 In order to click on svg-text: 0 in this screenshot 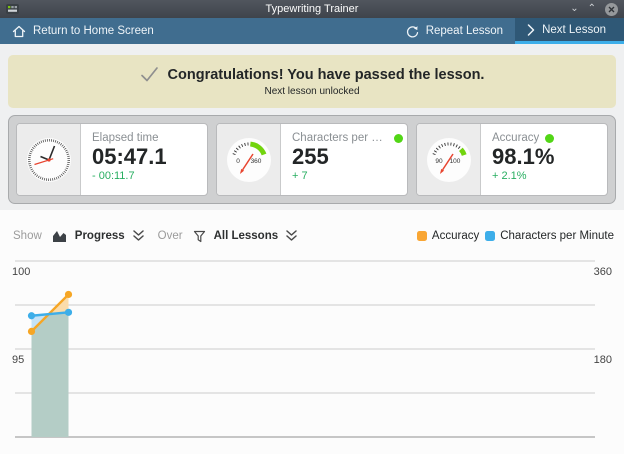, I will do `click(238, 161)`.